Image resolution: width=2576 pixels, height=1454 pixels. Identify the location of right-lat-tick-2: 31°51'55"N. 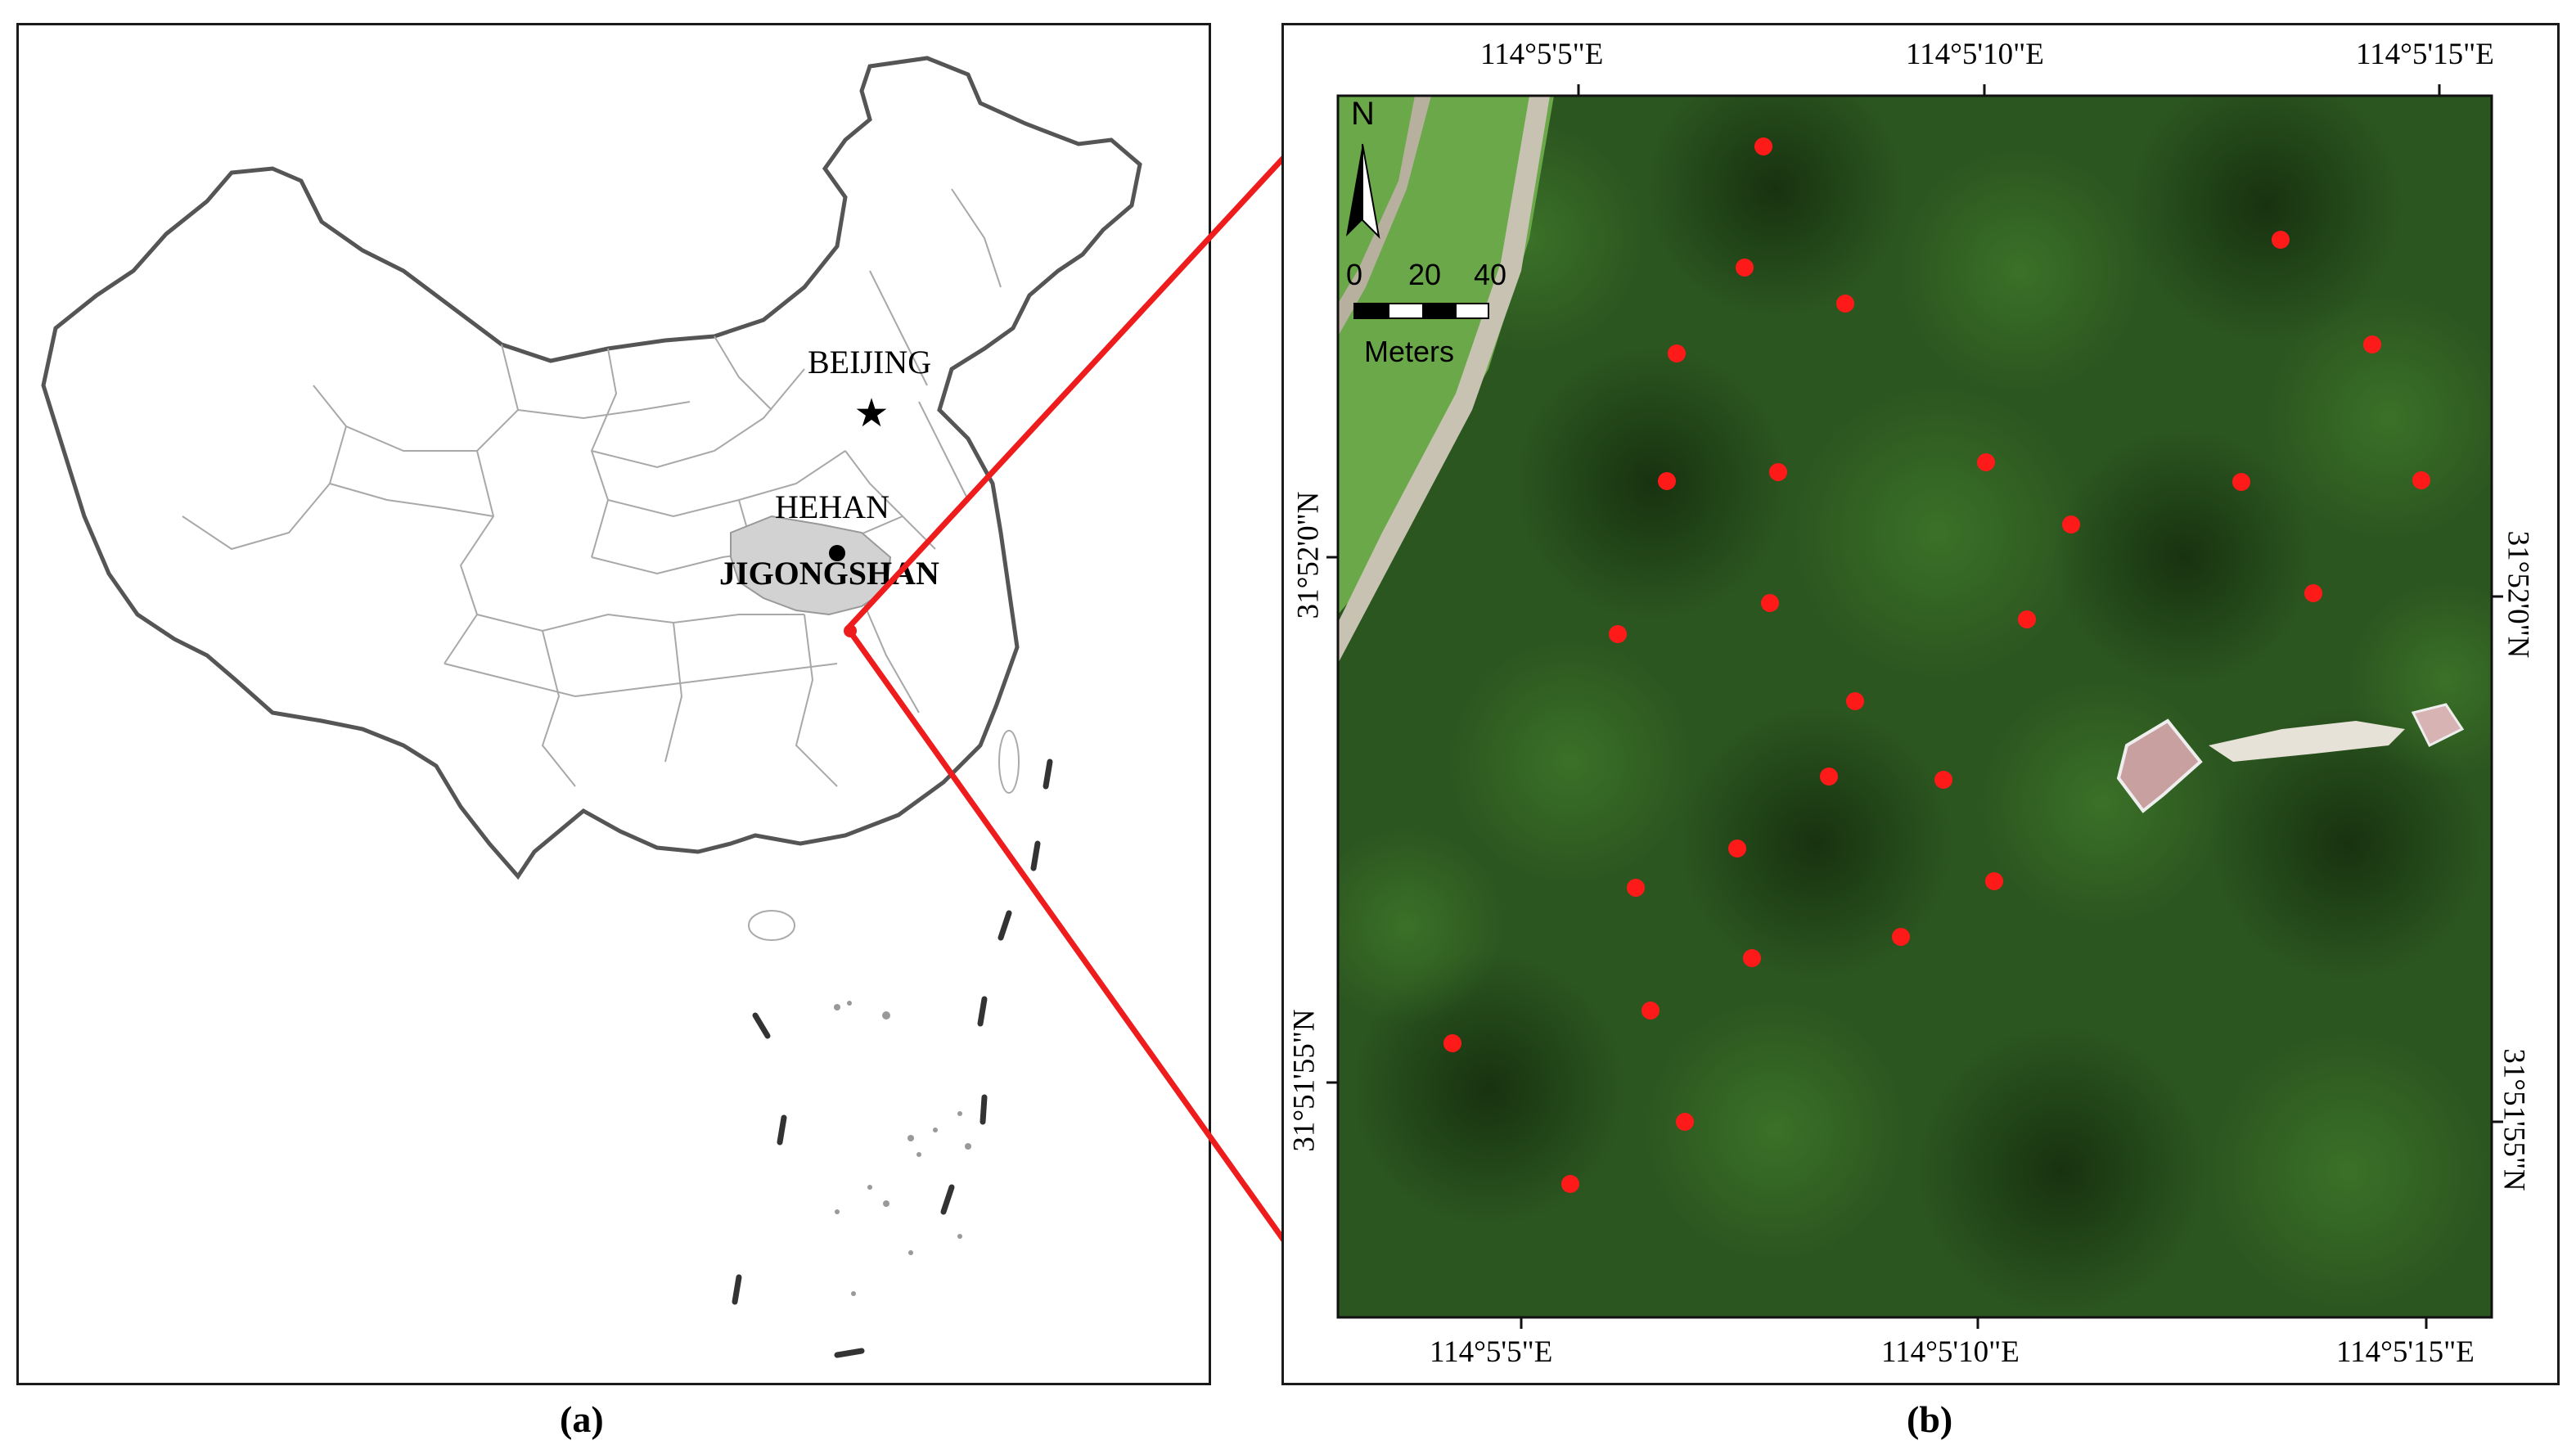
(2514, 1119).